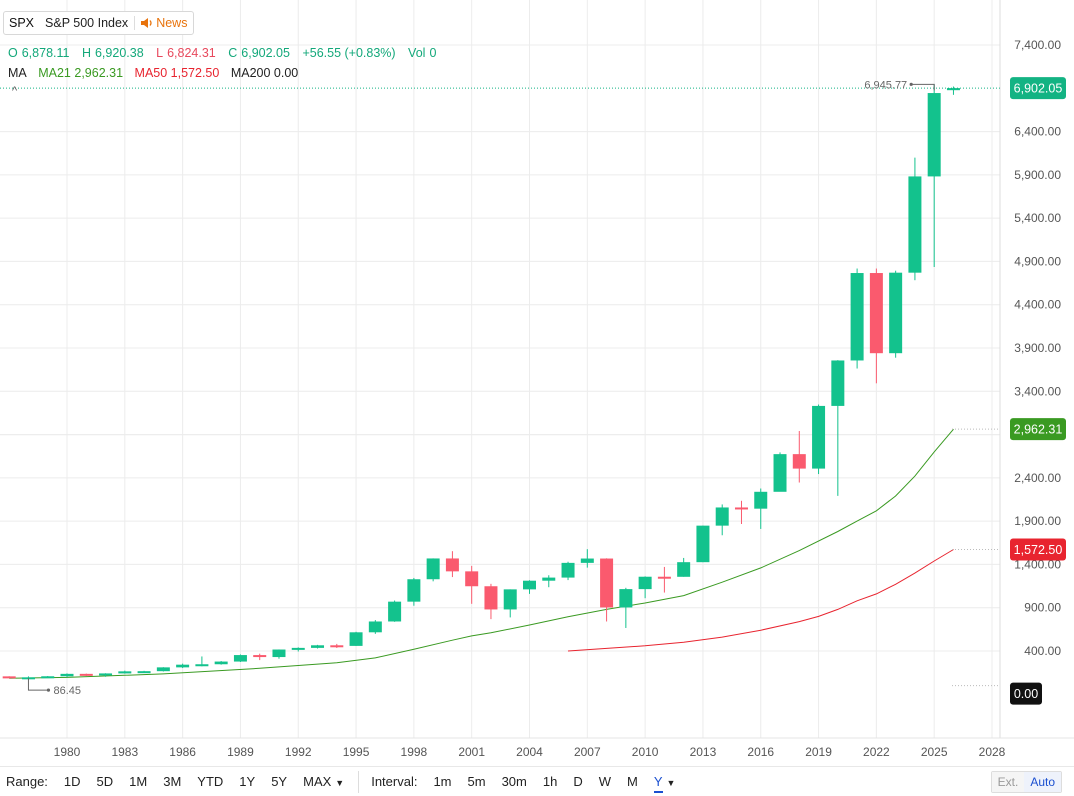 This screenshot has width=1074, height=796. I want to click on interval-1h: 1h, so click(550, 781).